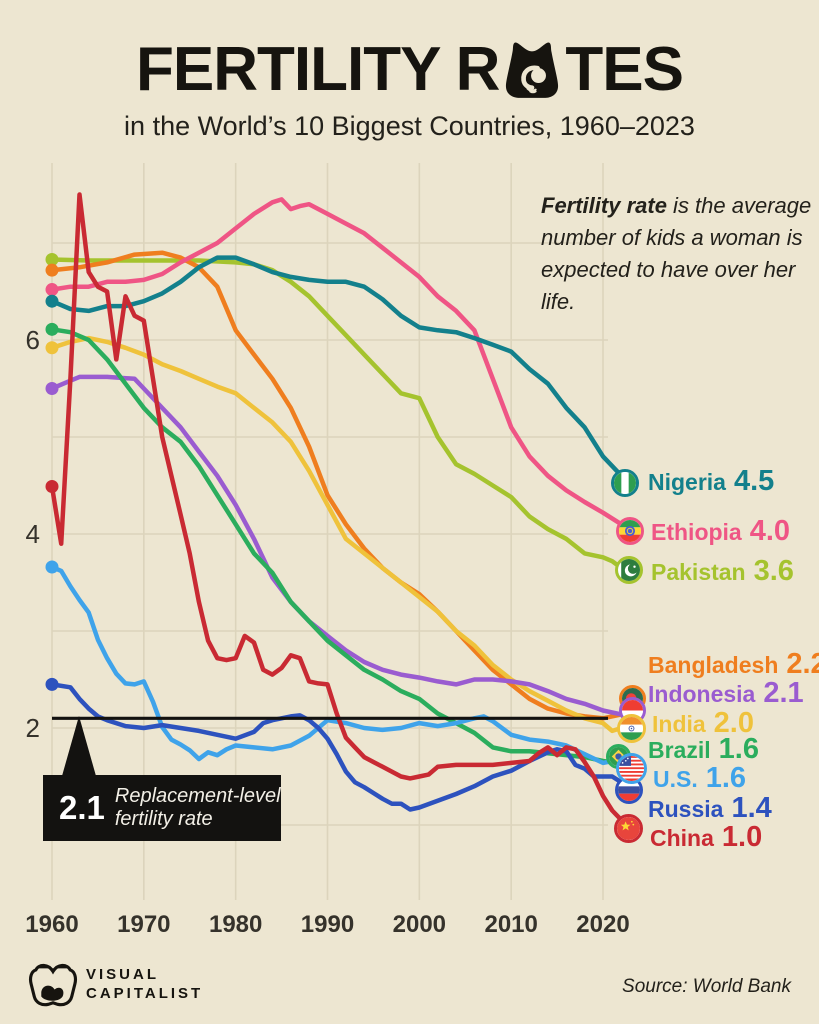 The height and width of the screenshot is (1024, 819). Describe the element at coordinates (631, 768) in the screenshot. I see `us-flag-icon` at that location.